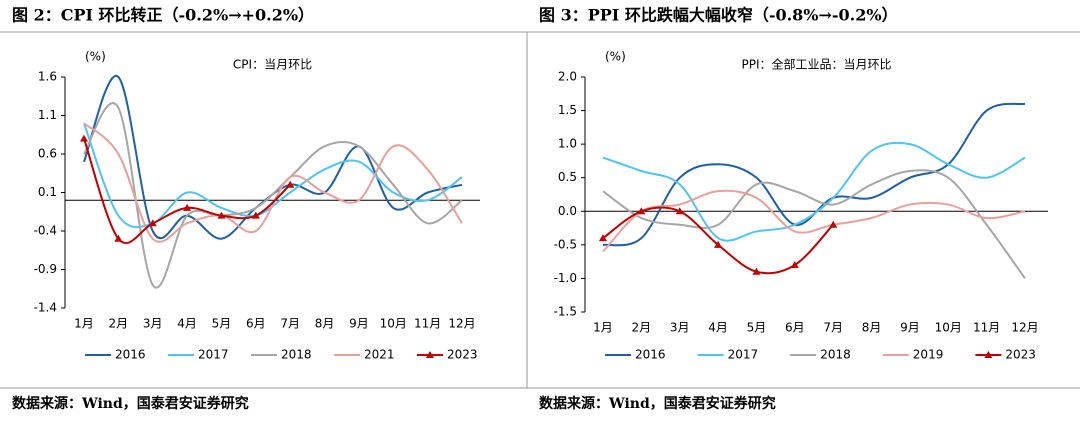  Describe the element at coordinates (567, 77) in the screenshot. I see `y-tick-label: 2.0` at that location.